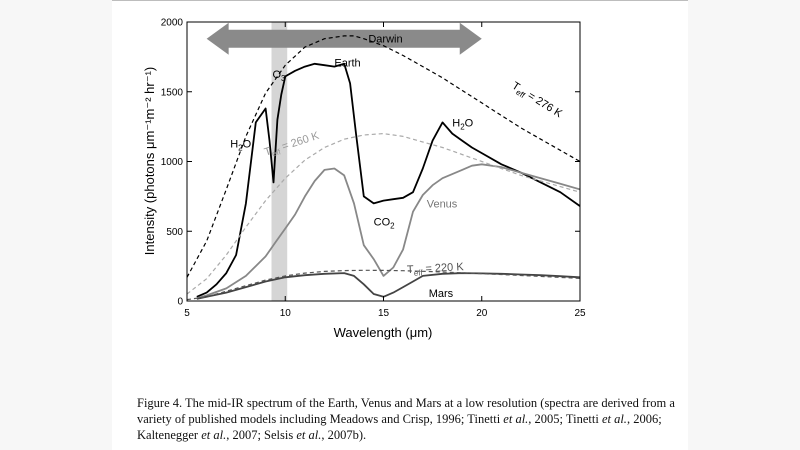  I want to click on series-line-venus, so click(388, 231).